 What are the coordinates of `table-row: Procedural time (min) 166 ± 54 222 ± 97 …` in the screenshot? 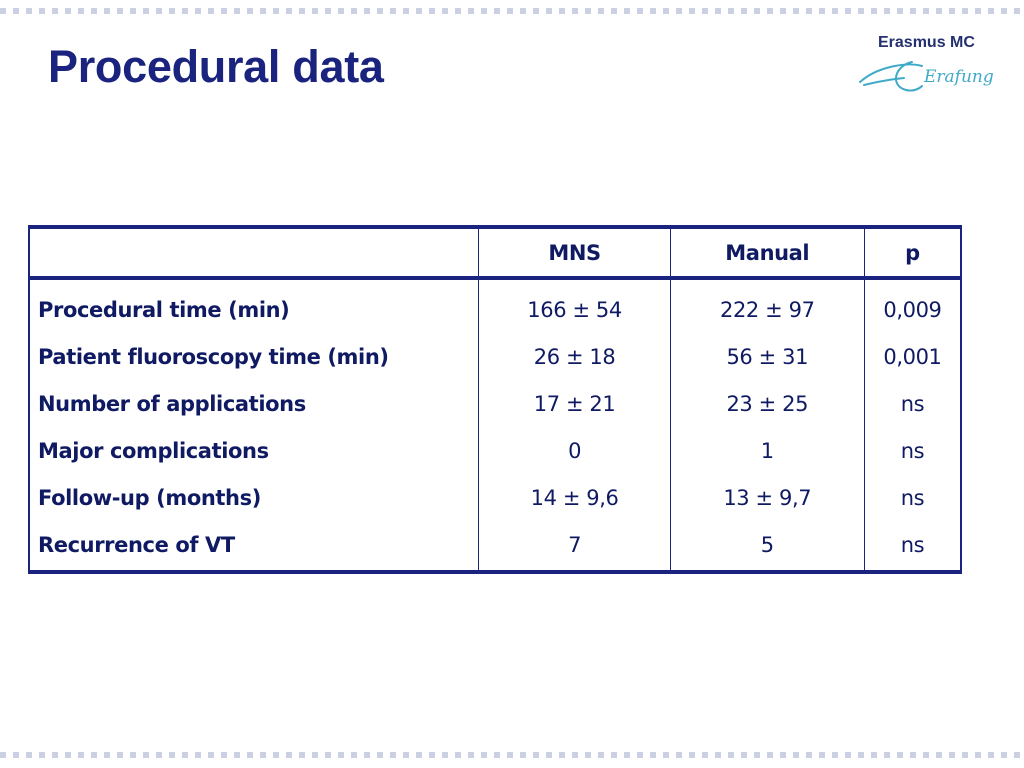 It's located at (495, 305).